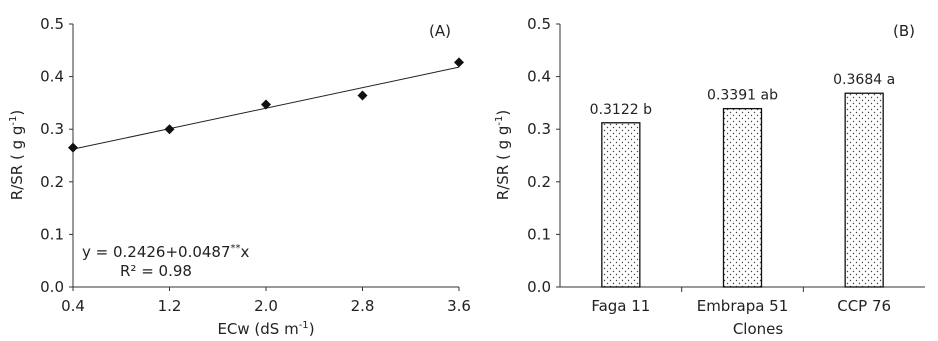 The width and height of the screenshot is (938, 341). I want to click on chart-a-x-axis-title: ECw (dS m-1), so click(265, 329).